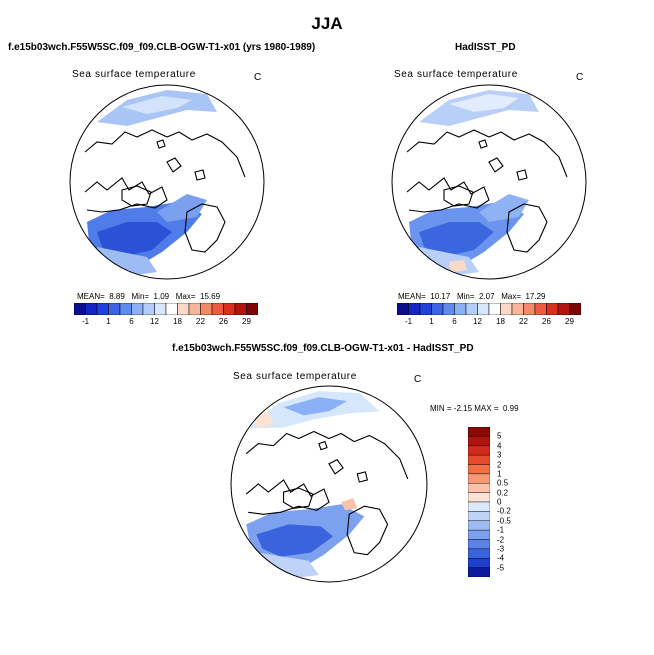 This screenshot has height=655, width=654. I want to click on warm-sst-patch, so click(458, 266).